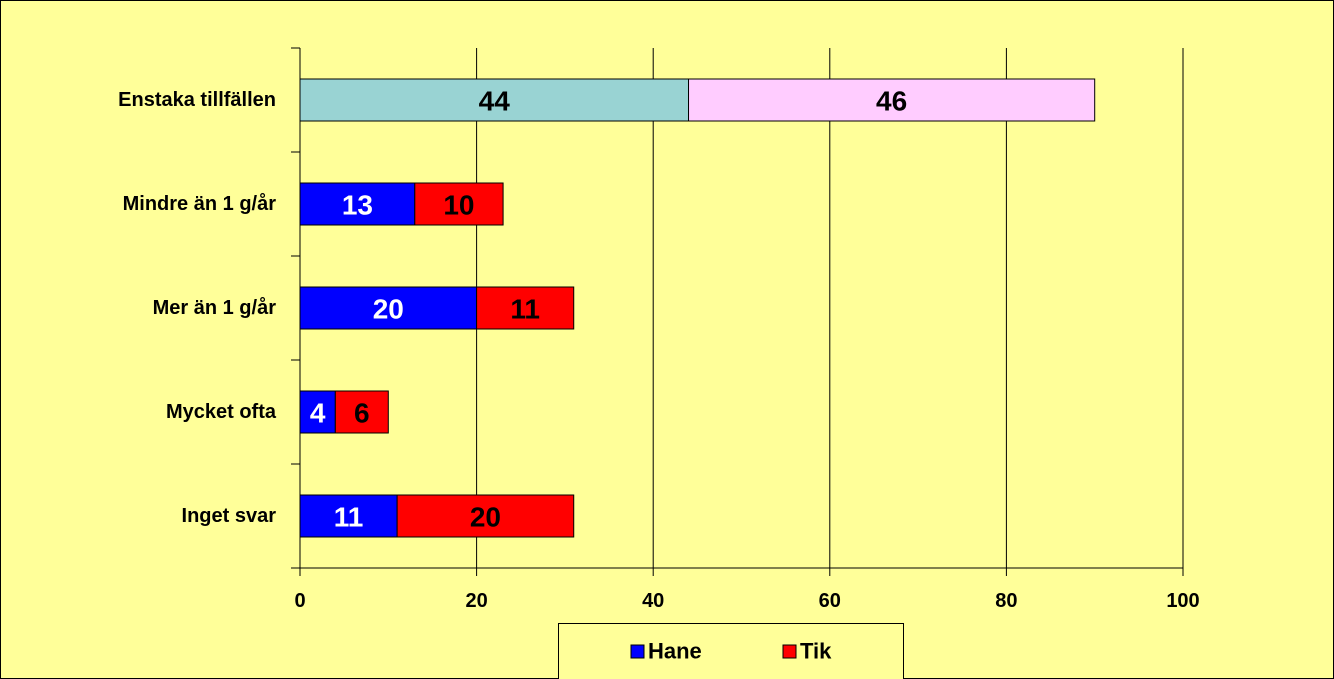  I want to click on value-label: 46, so click(891, 101).